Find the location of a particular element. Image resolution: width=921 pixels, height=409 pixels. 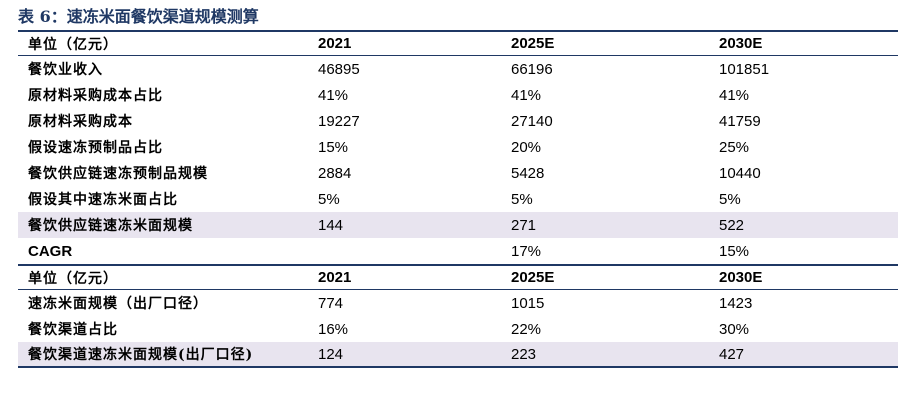

row-label: 餐饮业收入 is located at coordinates (65, 70).